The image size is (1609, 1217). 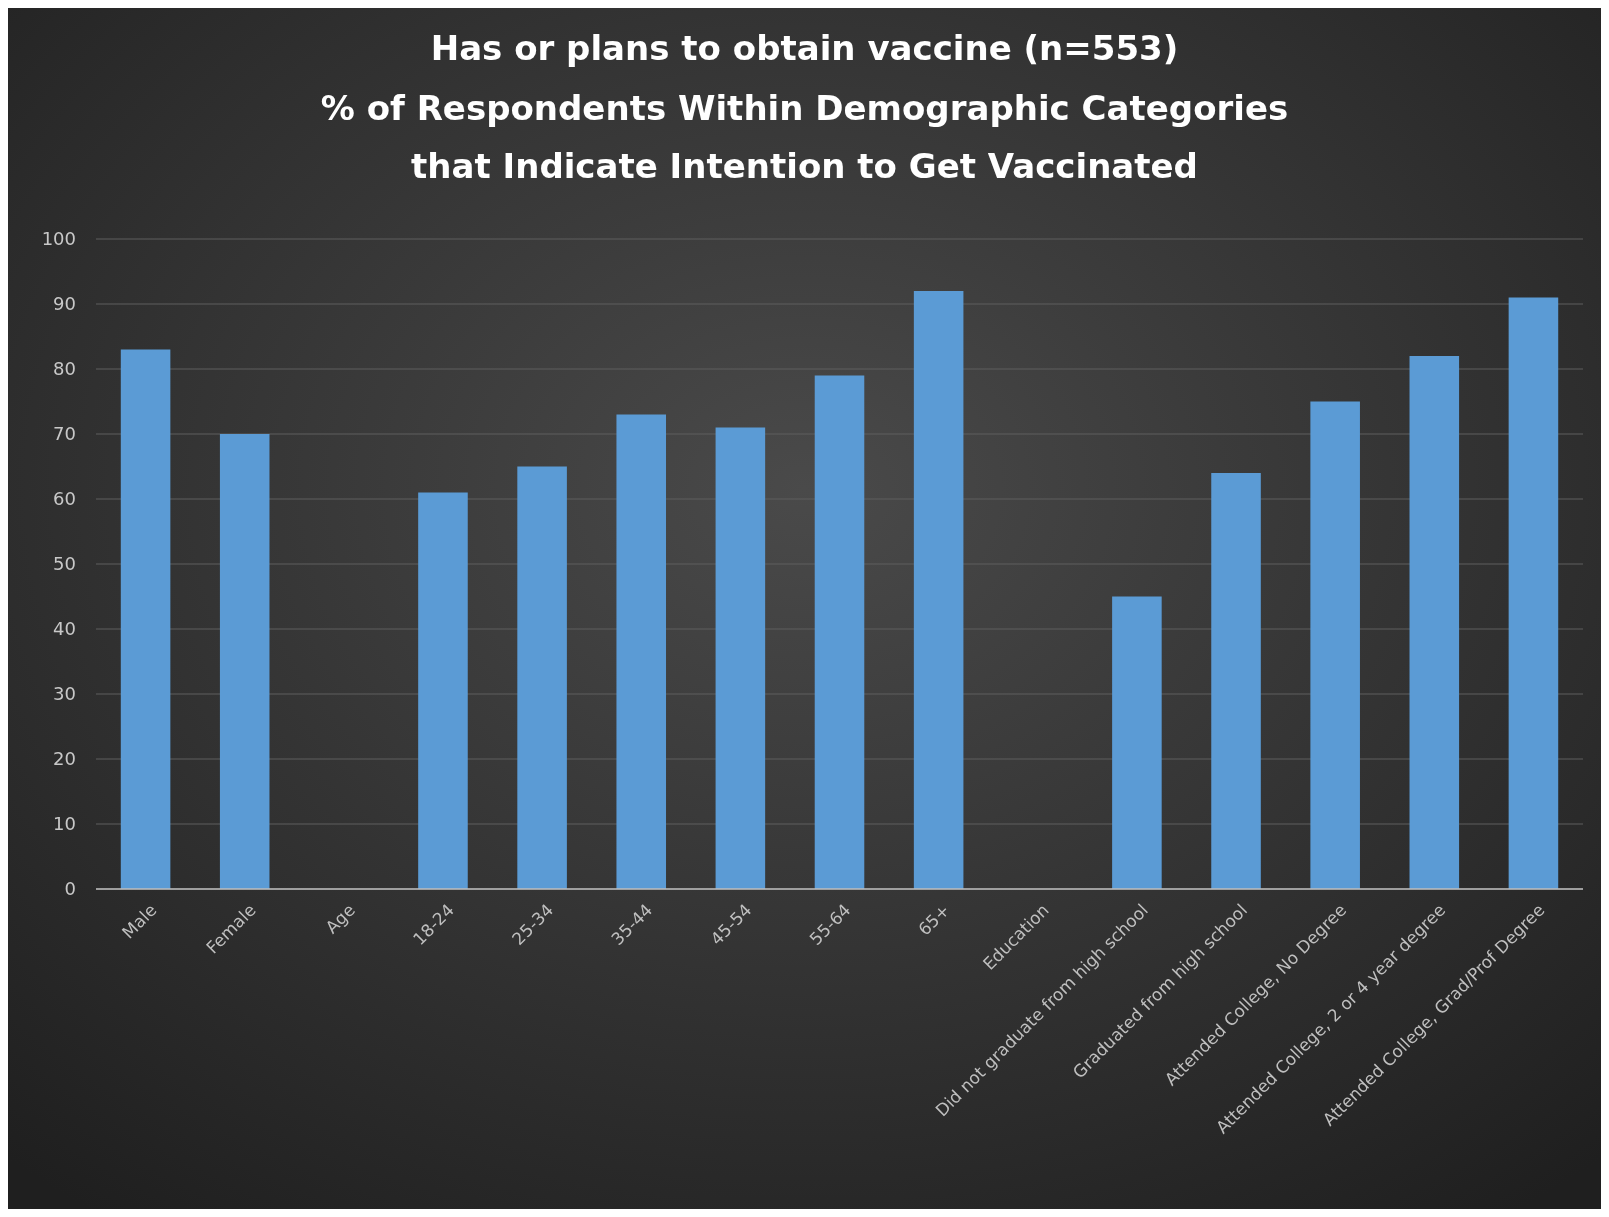 What do you see at coordinates (58, 239) in the screenshot?
I see `y-tick-label: 100` at bounding box center [58, 239].